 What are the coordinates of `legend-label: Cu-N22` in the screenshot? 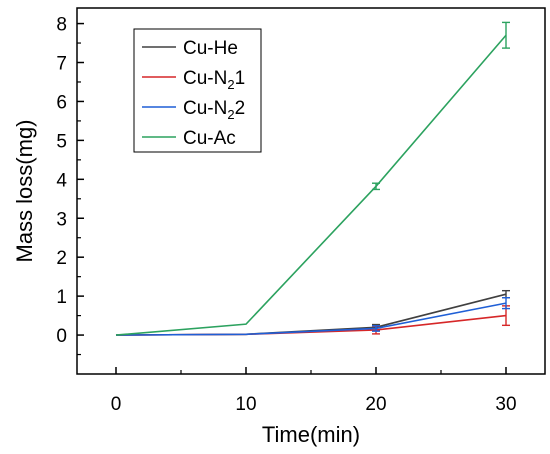 It's located at (214, 110).